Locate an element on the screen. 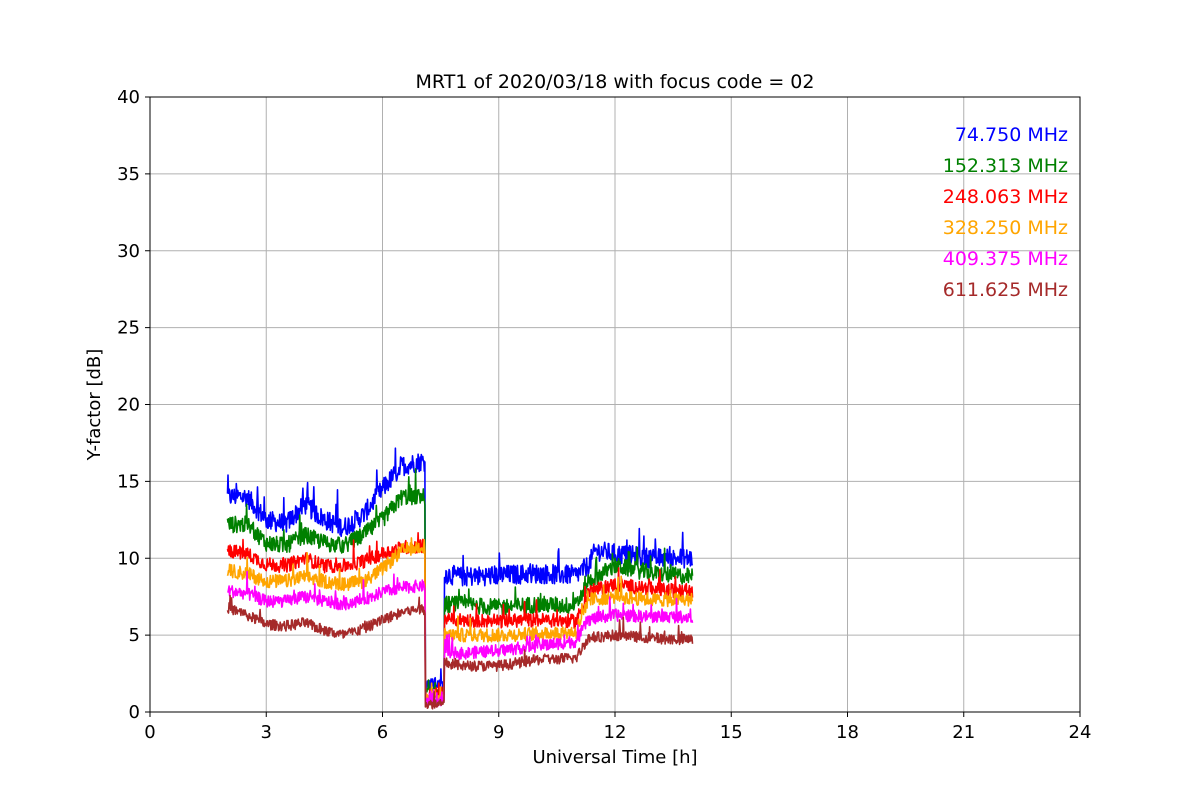 This screenshot has width=1200, height=800. chart-title: MRT1 of 2020/03/18 with focus code = 02 is located at coordinates (615, 82).